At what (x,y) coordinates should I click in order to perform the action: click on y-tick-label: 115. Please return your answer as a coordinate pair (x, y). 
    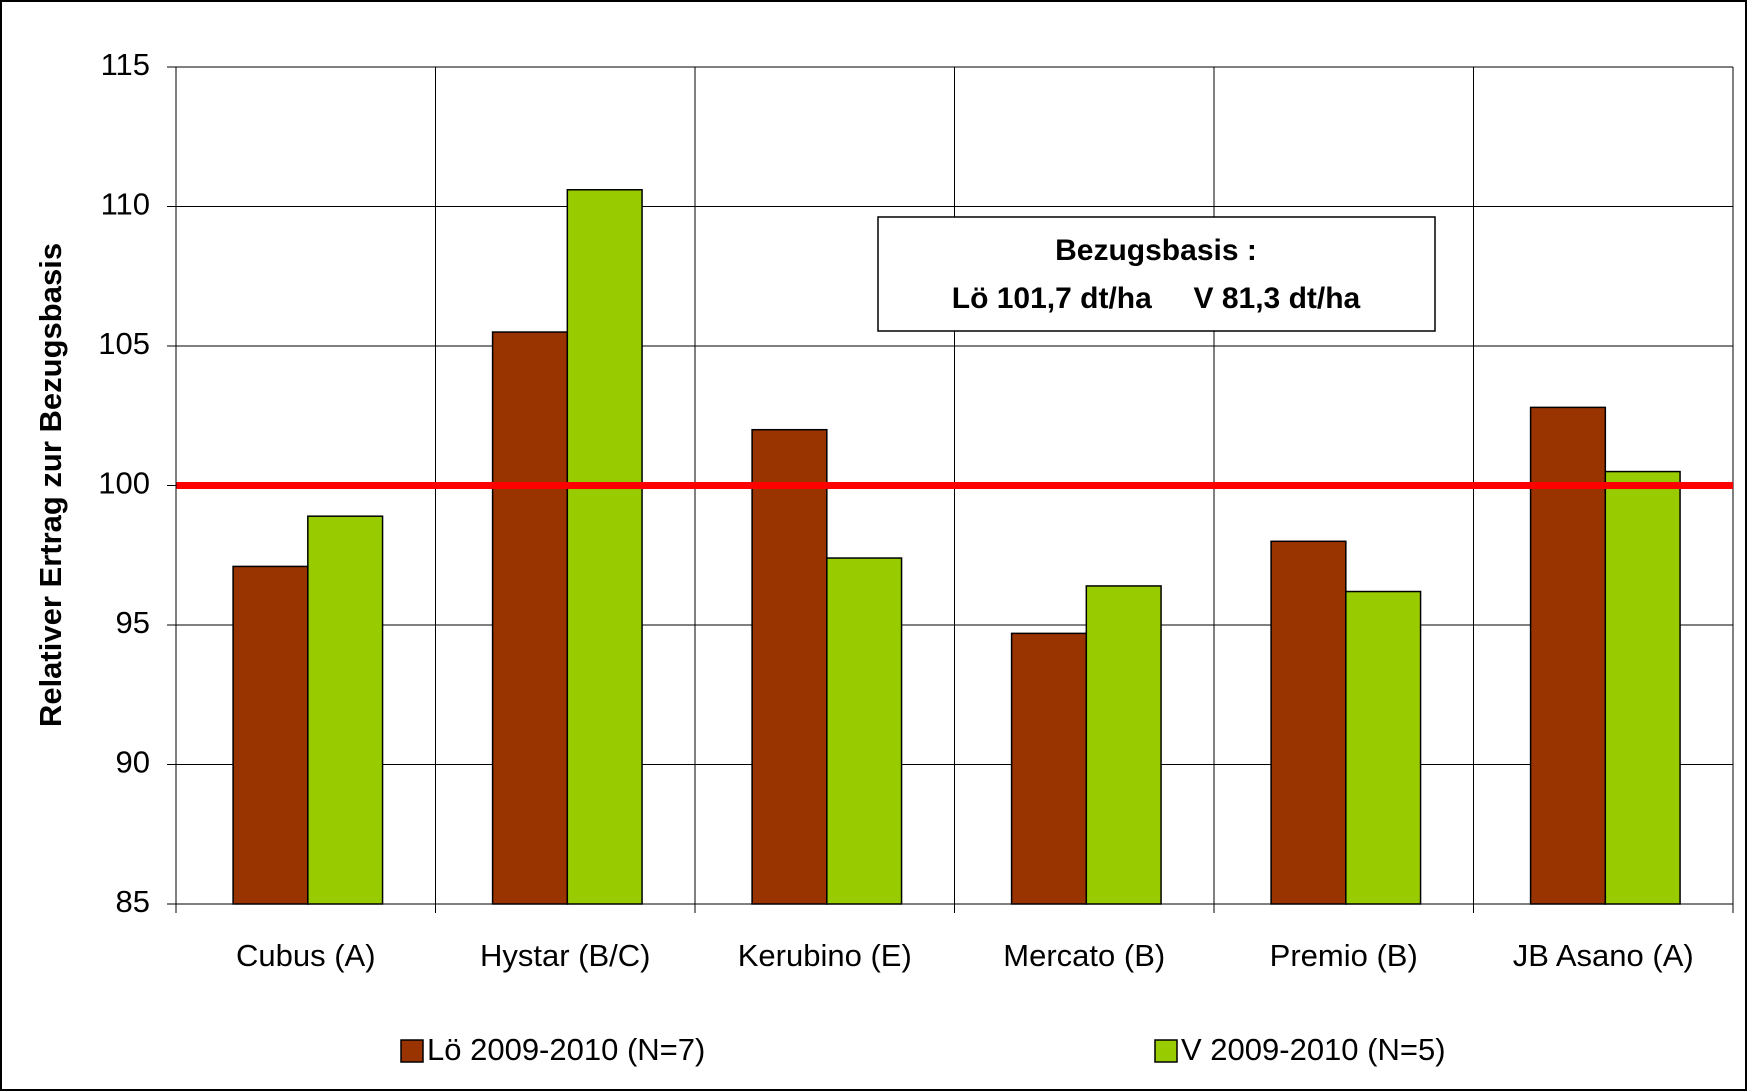
    Looking at the image, I should click on (125, 64).